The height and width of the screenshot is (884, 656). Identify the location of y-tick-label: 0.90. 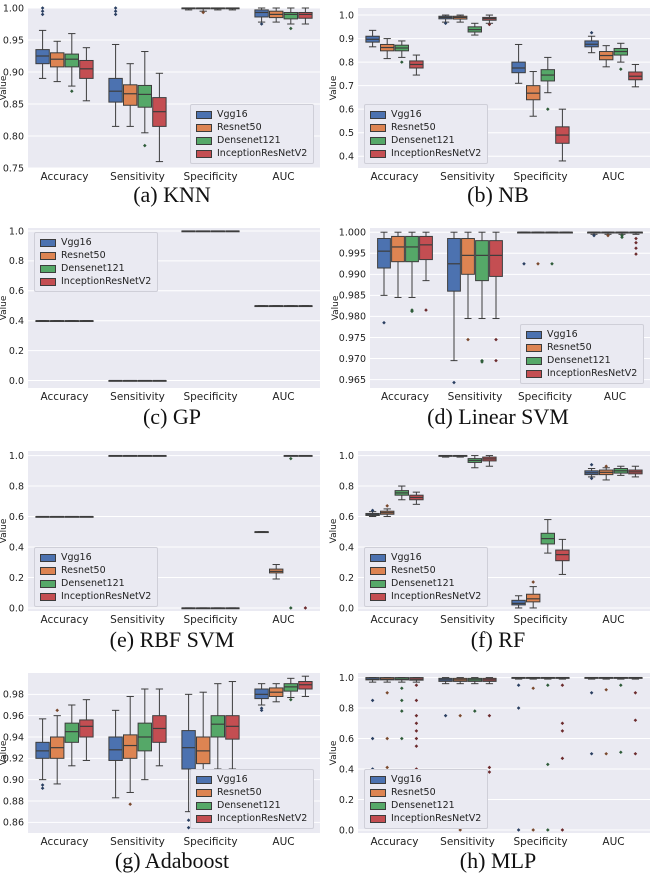
(13, 780).